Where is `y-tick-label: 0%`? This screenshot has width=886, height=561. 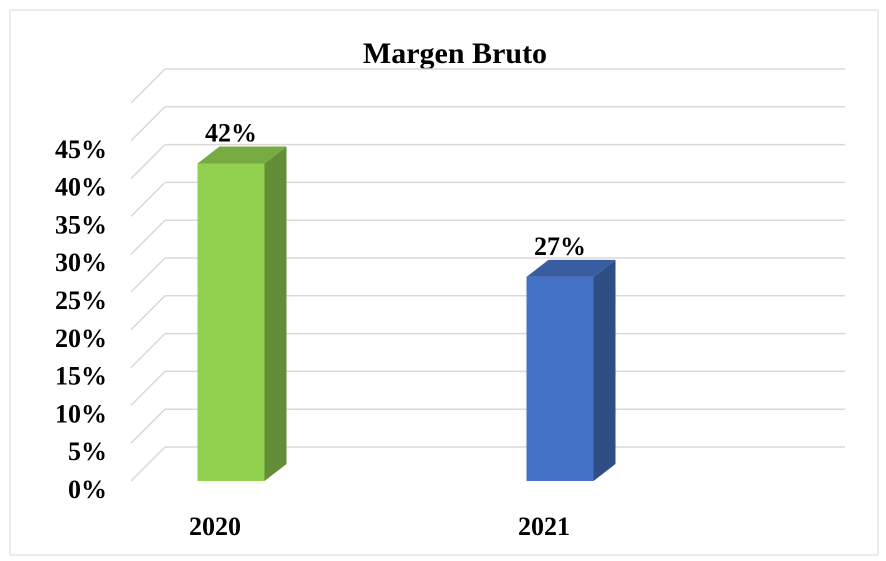
y-tick-label: 0% is located at coordinates (87, 489).